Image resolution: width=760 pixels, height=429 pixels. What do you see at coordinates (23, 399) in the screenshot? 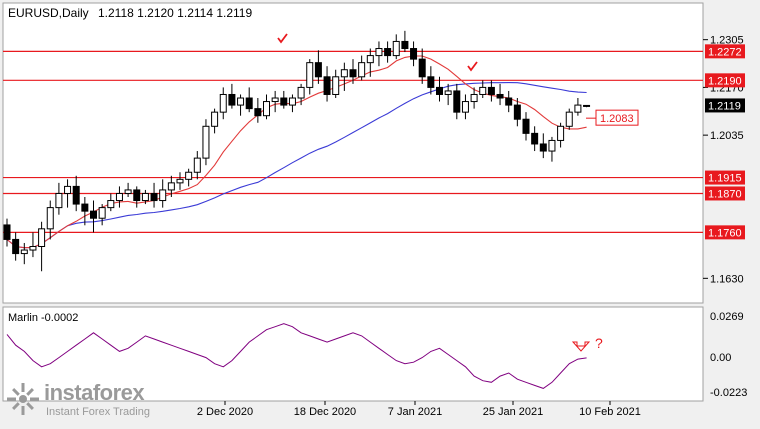
I see `instaforex-logo-icon` at bounding box center [23, 399].